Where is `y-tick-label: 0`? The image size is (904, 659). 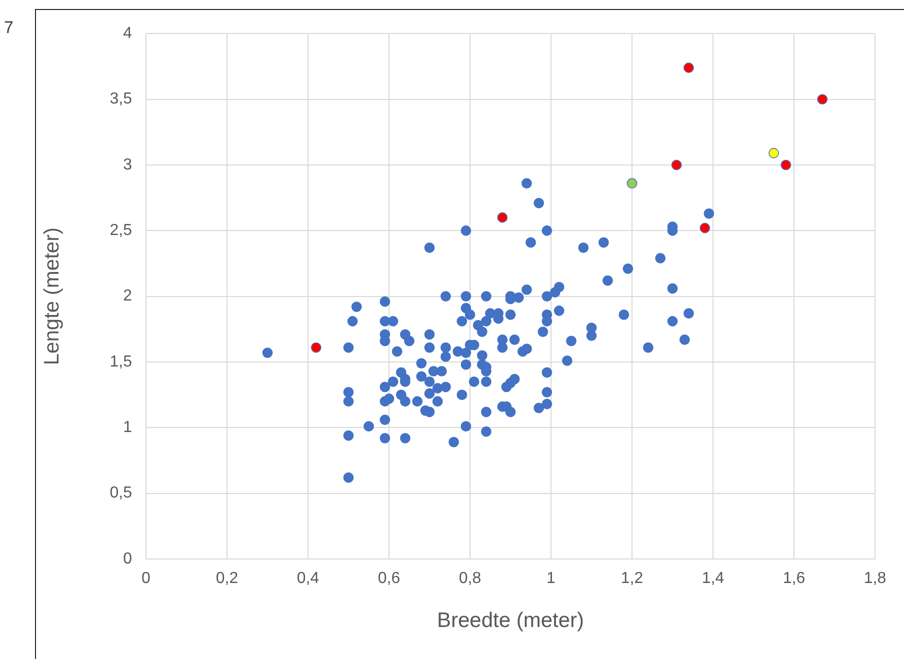 y-tick-label: 0 is located at coordinates (127, 559).